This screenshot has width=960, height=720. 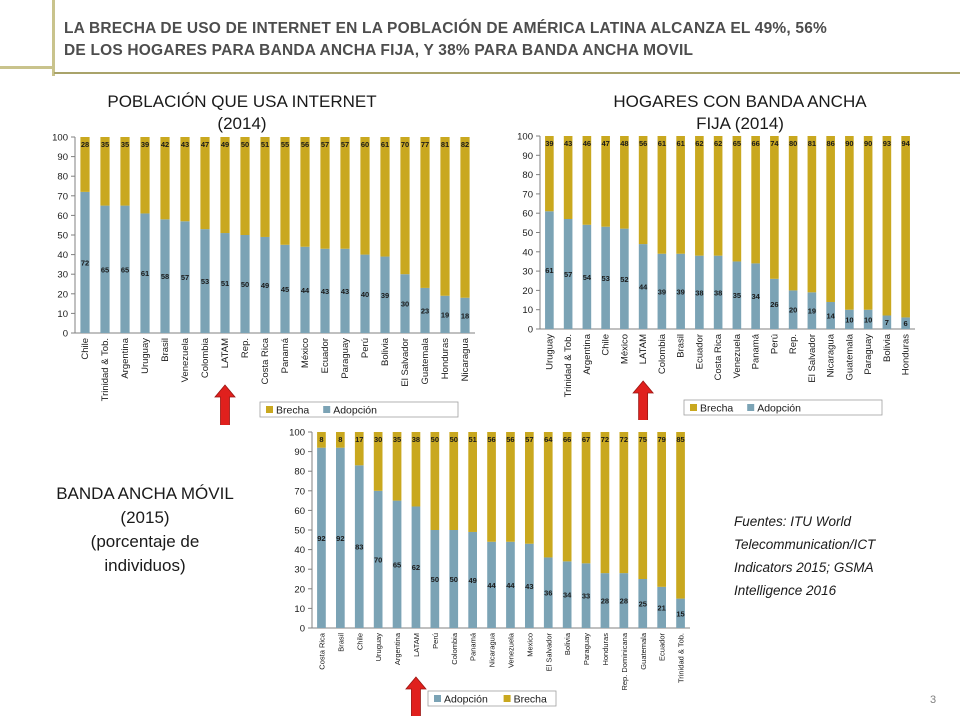 What do you see at coordinates (85, 144) in the screenshot?
I see `data-label-brecha: 28` at bounding box center [85, 144].